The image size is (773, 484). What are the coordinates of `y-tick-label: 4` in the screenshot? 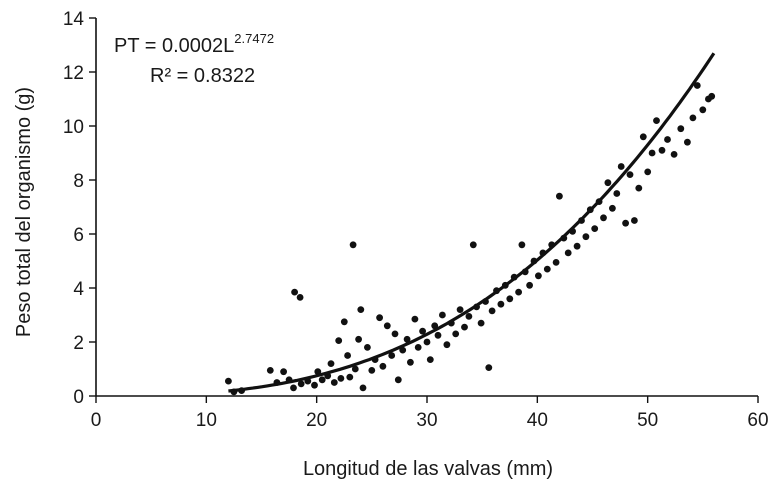 It's located at (78, 289).